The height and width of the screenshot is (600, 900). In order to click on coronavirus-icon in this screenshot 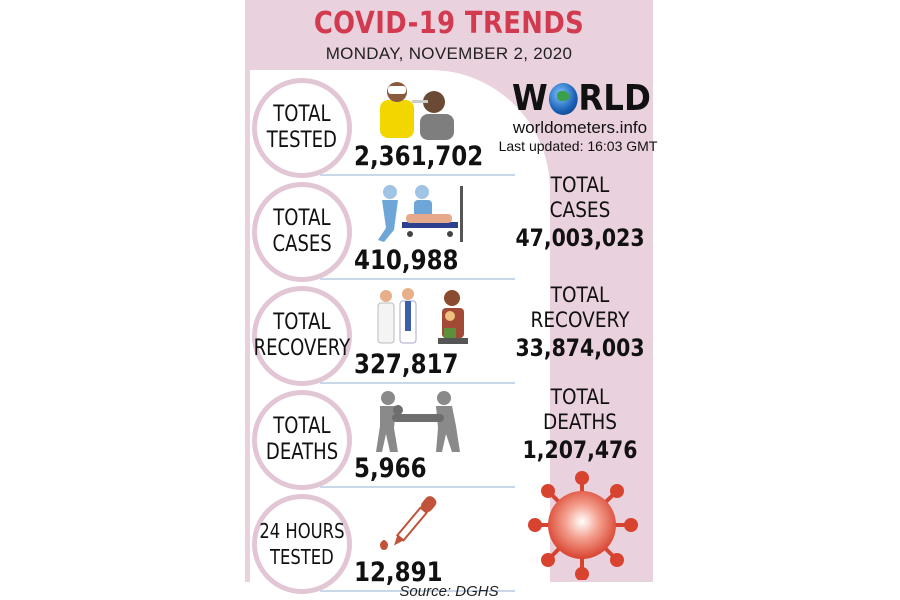, I will do `click(583, 525)`.